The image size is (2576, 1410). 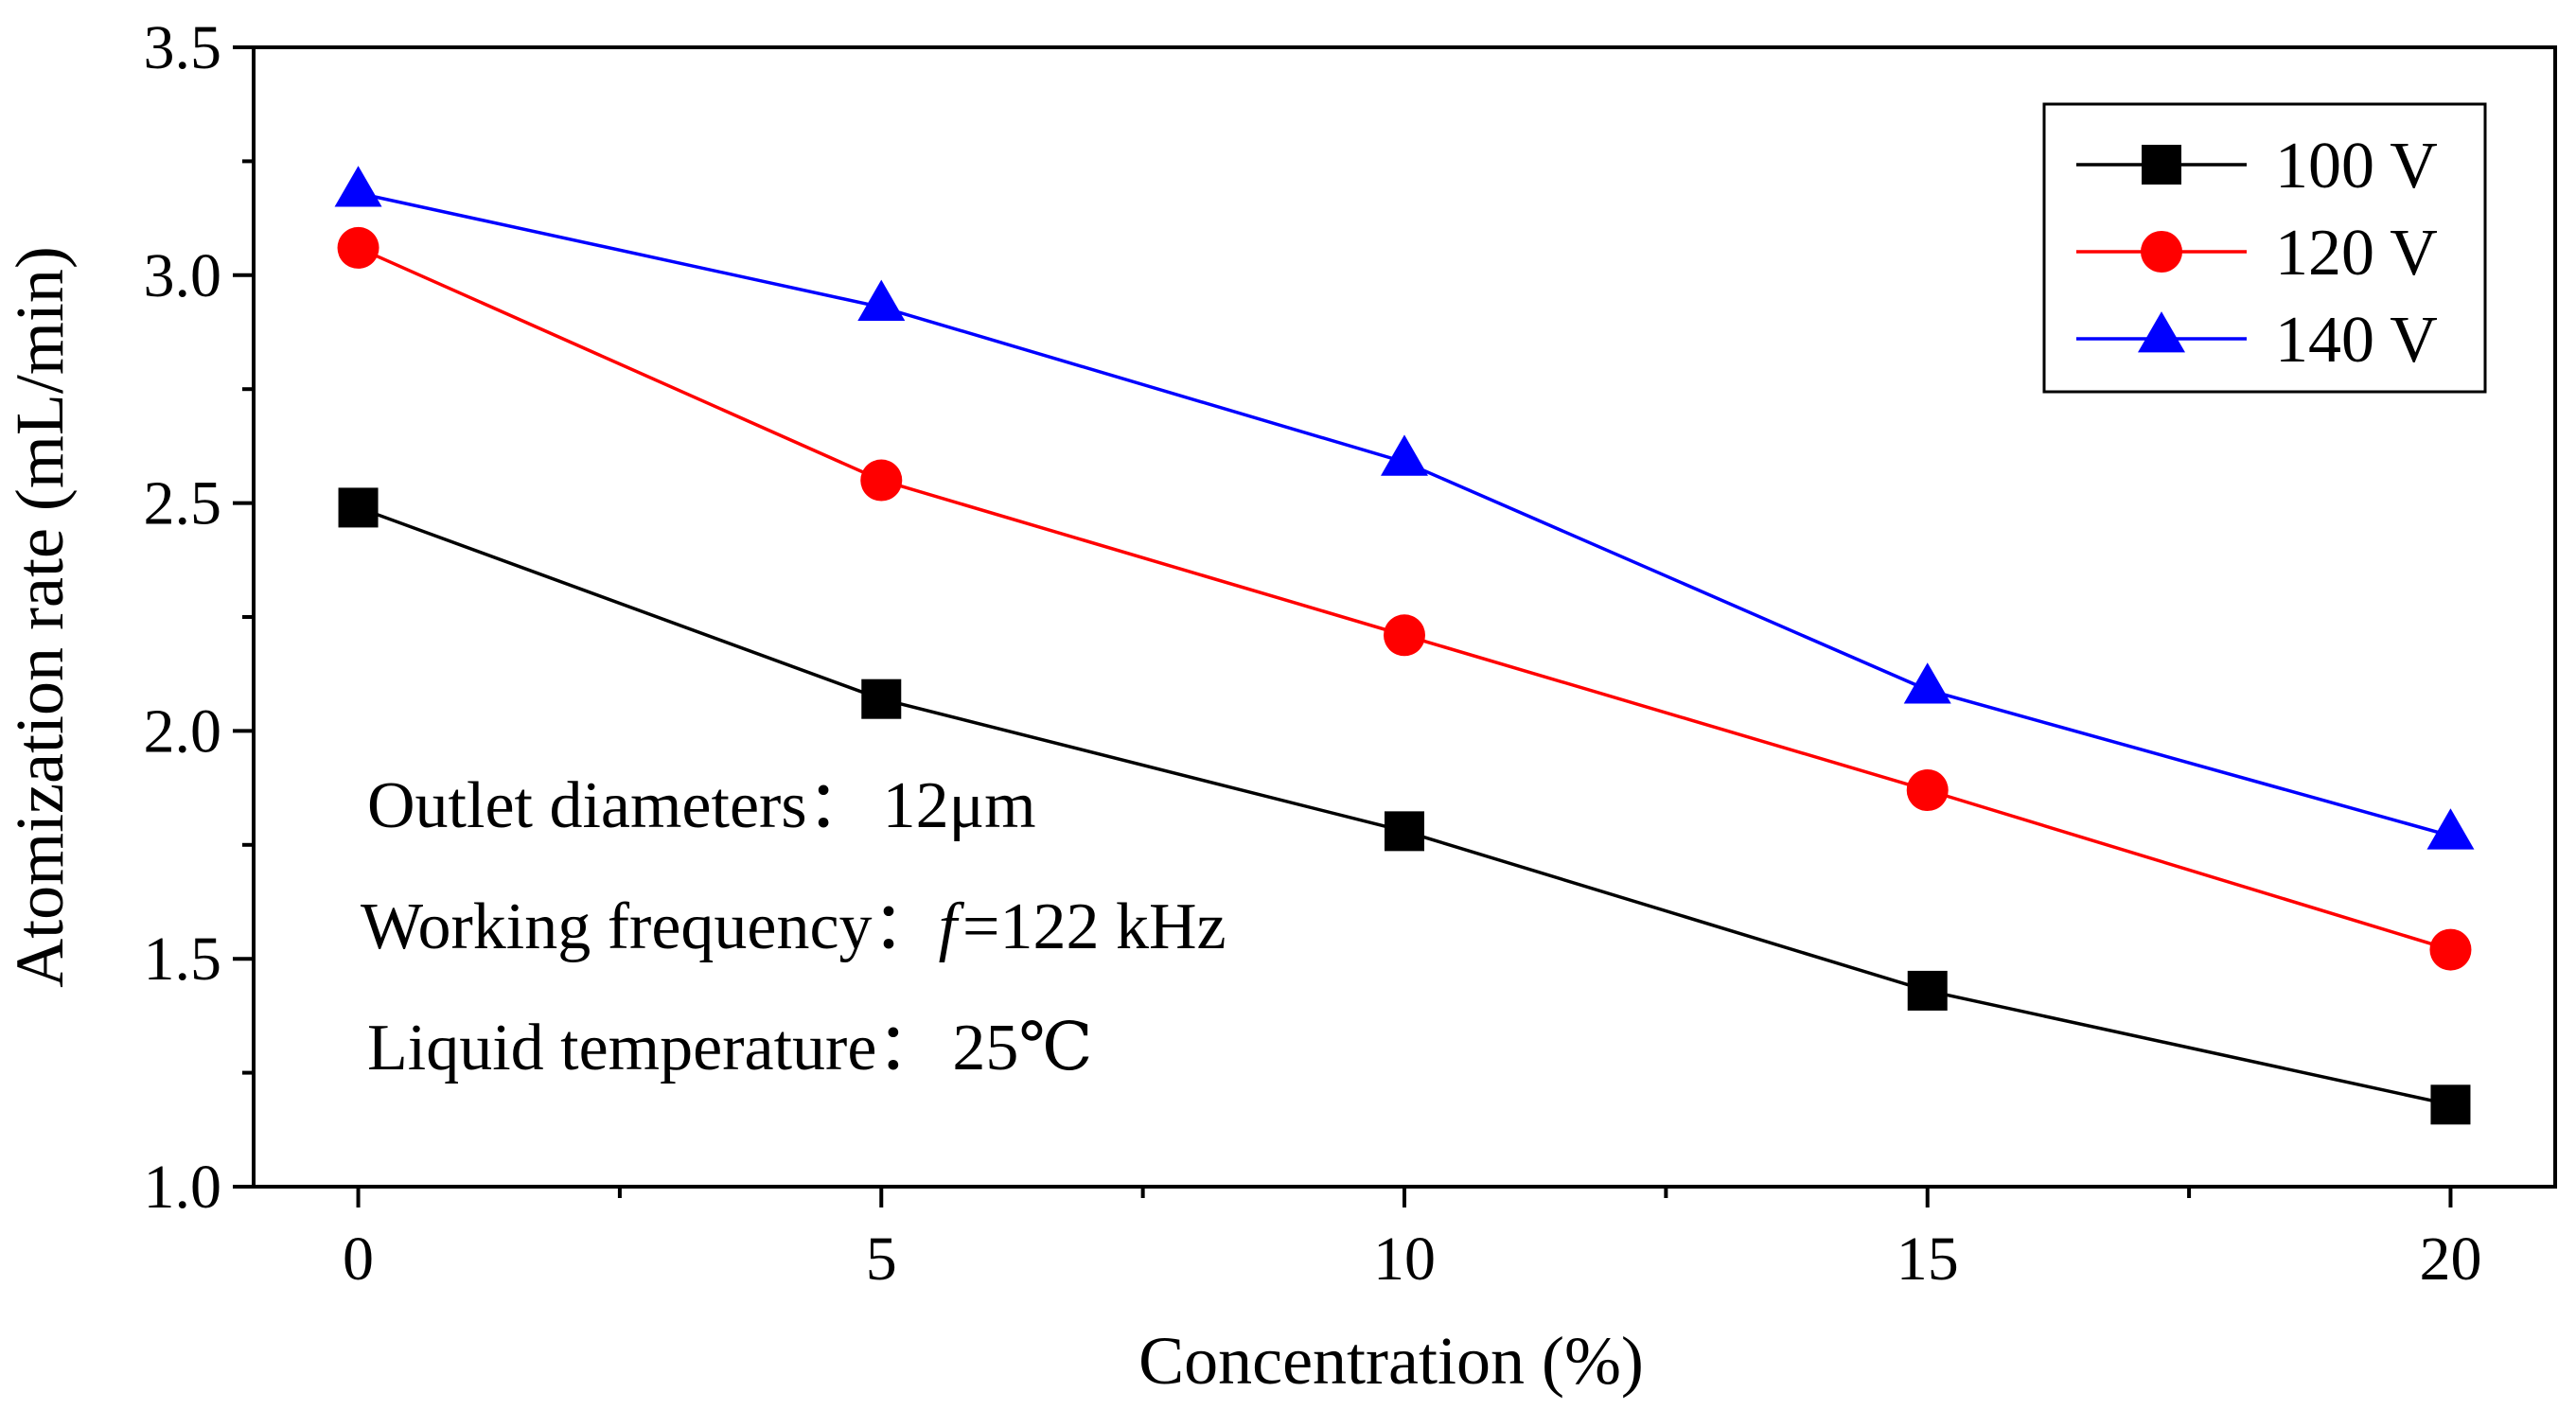 What do you see at coordinates (1928, 1259) in the screenshot?
I see `x-tick-label: 15` at bounding box center [1928, 1259].